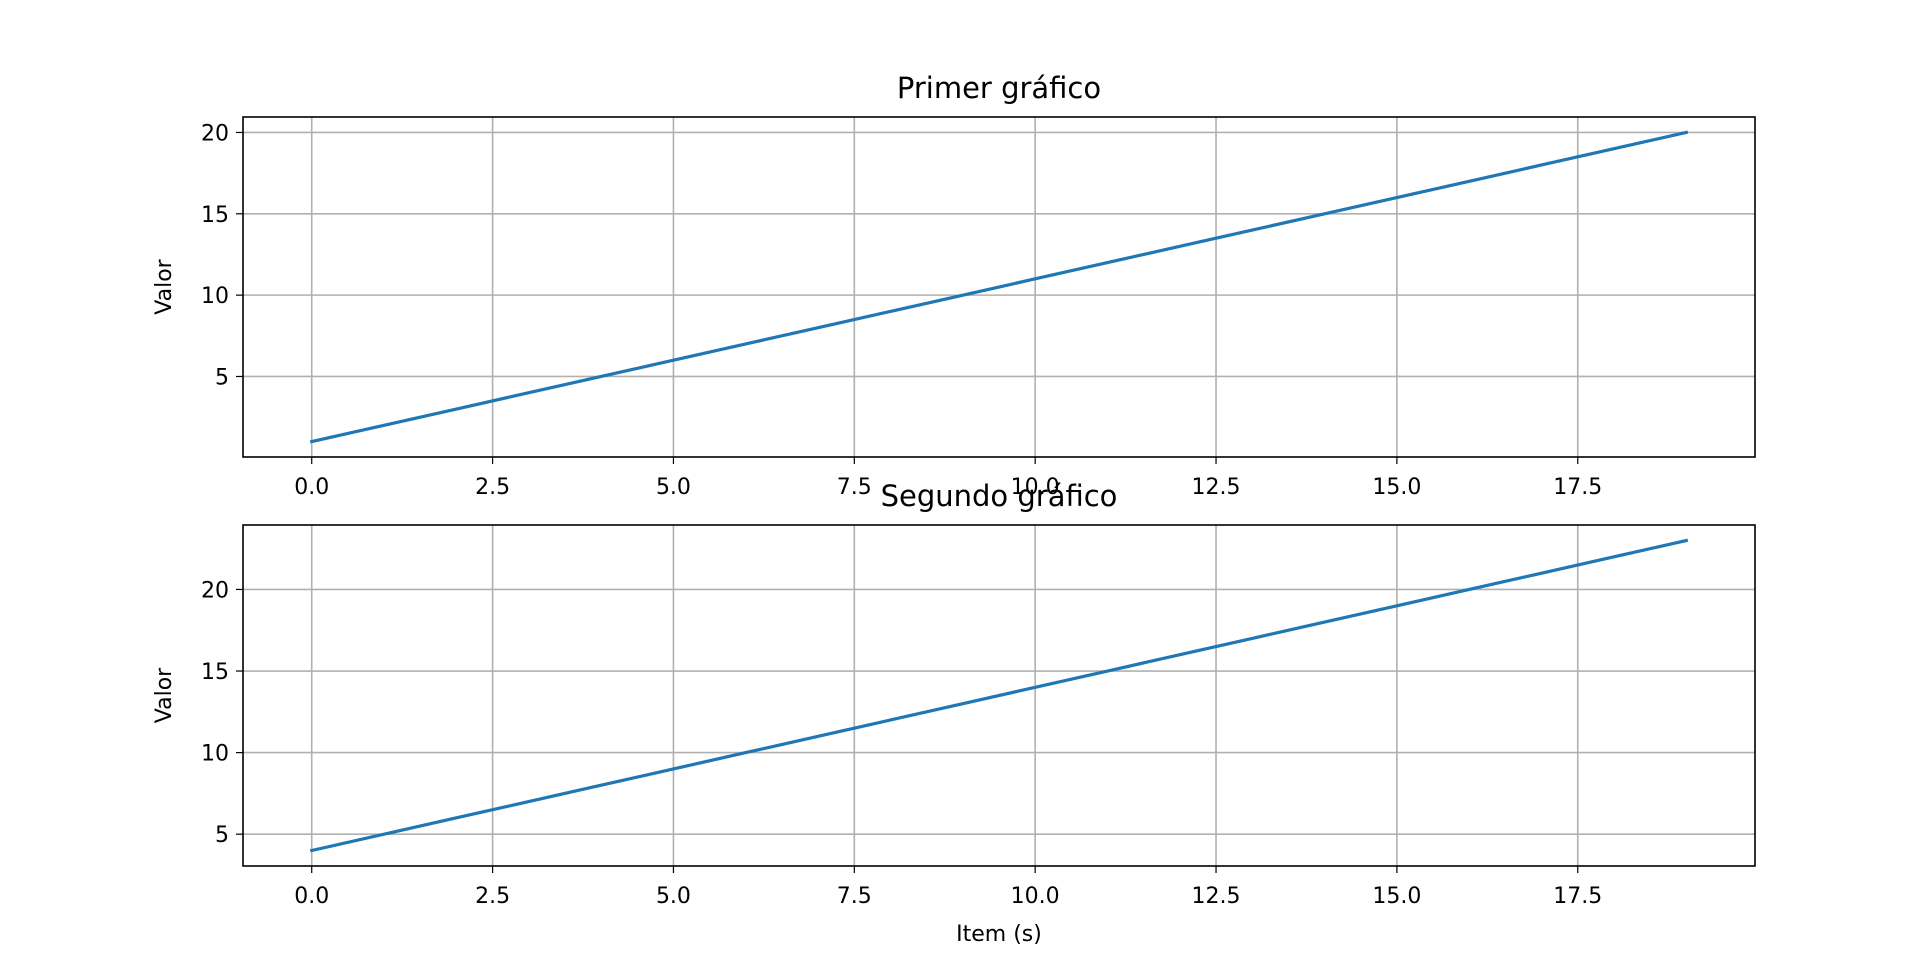 The height and width of the screenshot is (960, 1920). I want to click on subplot-2-ytick-label: 15, so click(215, 672).